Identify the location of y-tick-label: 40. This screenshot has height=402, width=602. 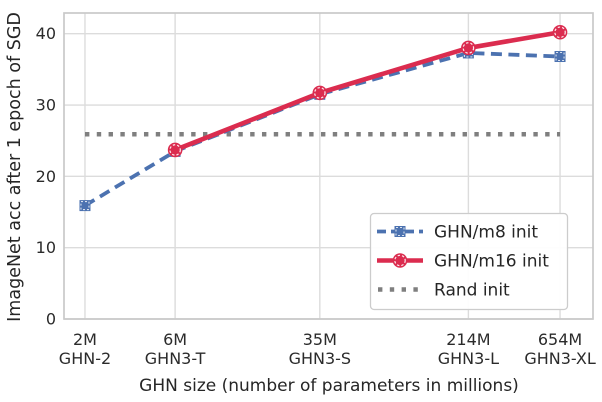
(46, 33).